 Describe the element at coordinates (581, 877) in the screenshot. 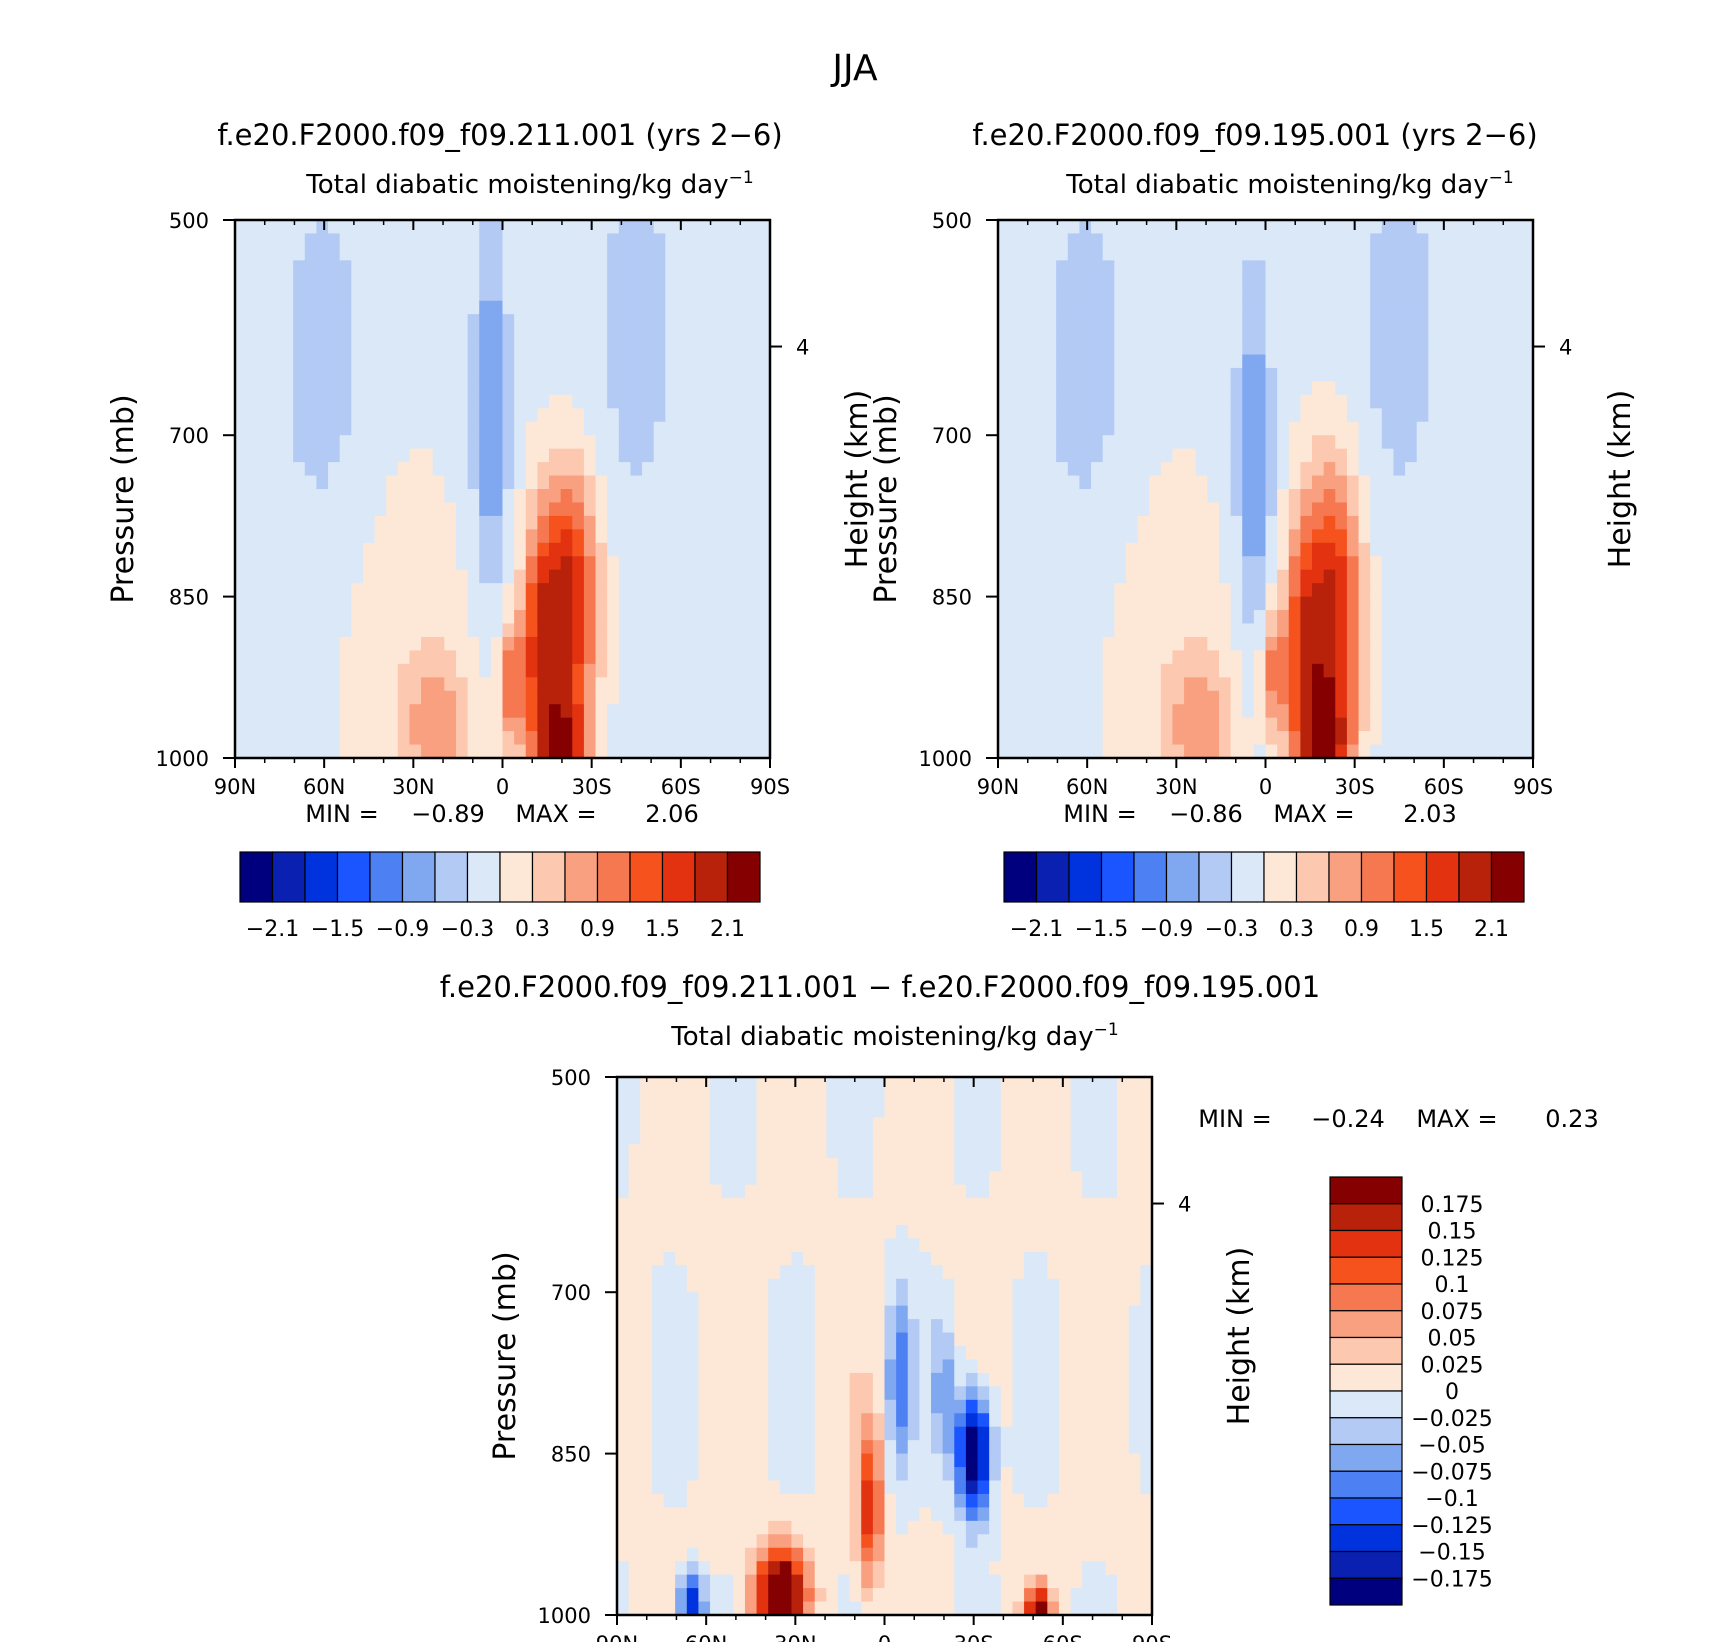

I see `colorbar-swatch` at that location.